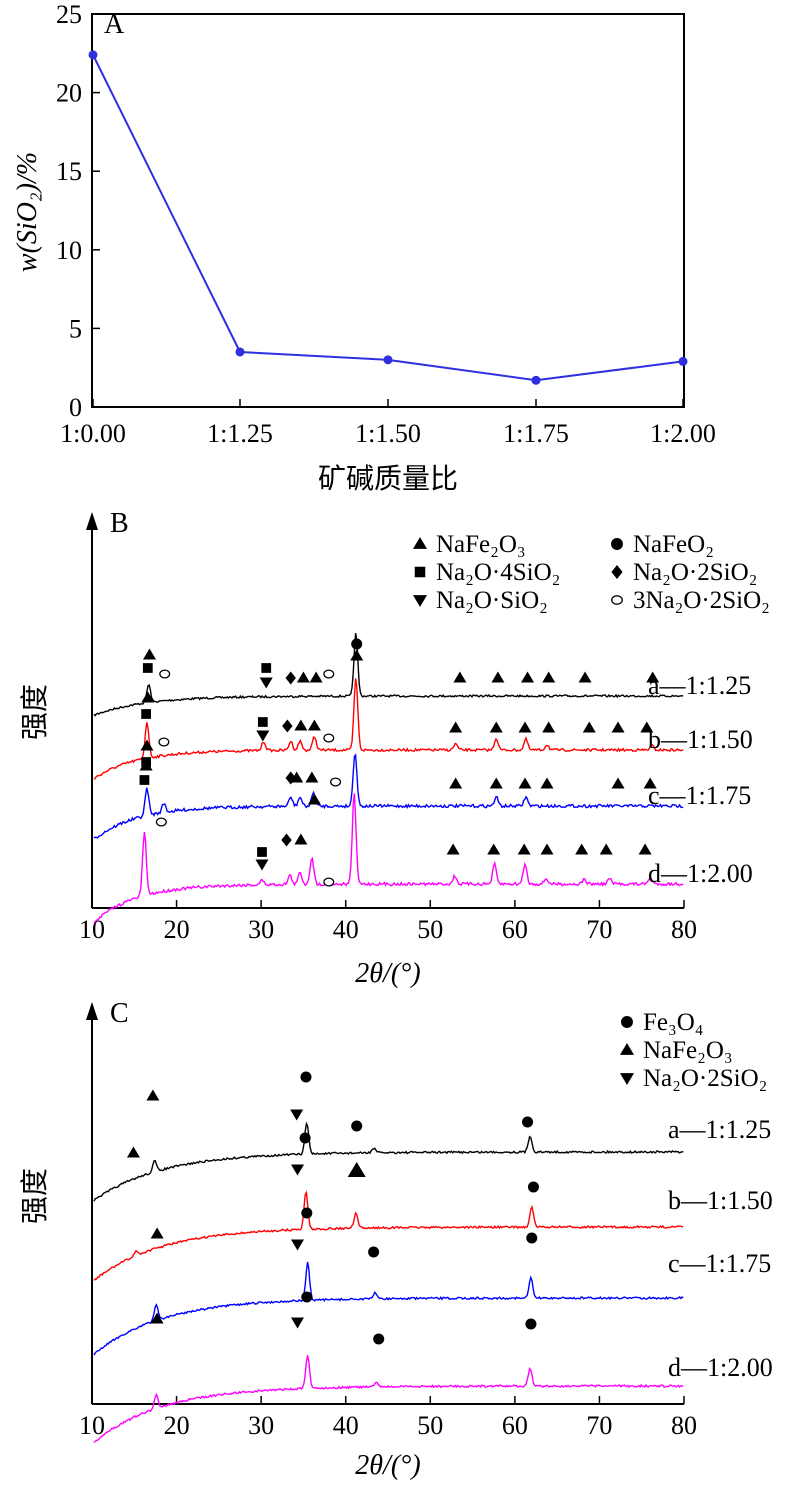 The height and width of the screenshot is (1494, 800). I want to click on panel-c-y-arrow, so click(92, 1011).